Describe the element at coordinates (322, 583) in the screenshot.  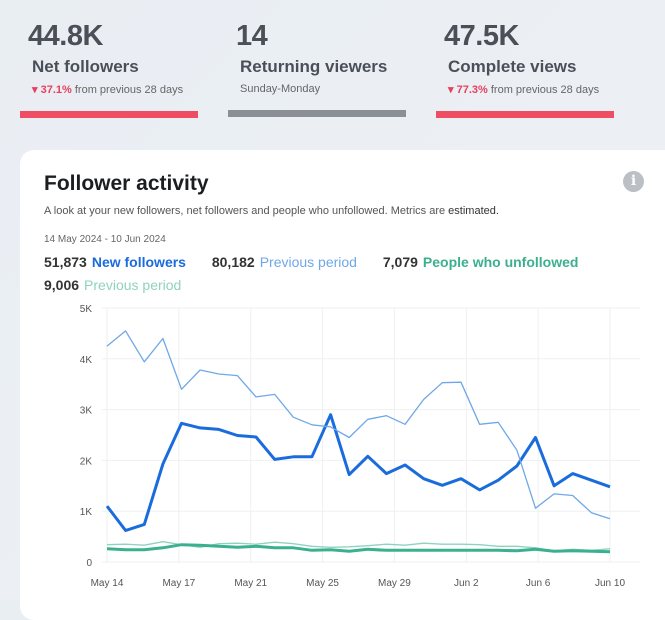
I see `x-tick-label: May 25` at that location.